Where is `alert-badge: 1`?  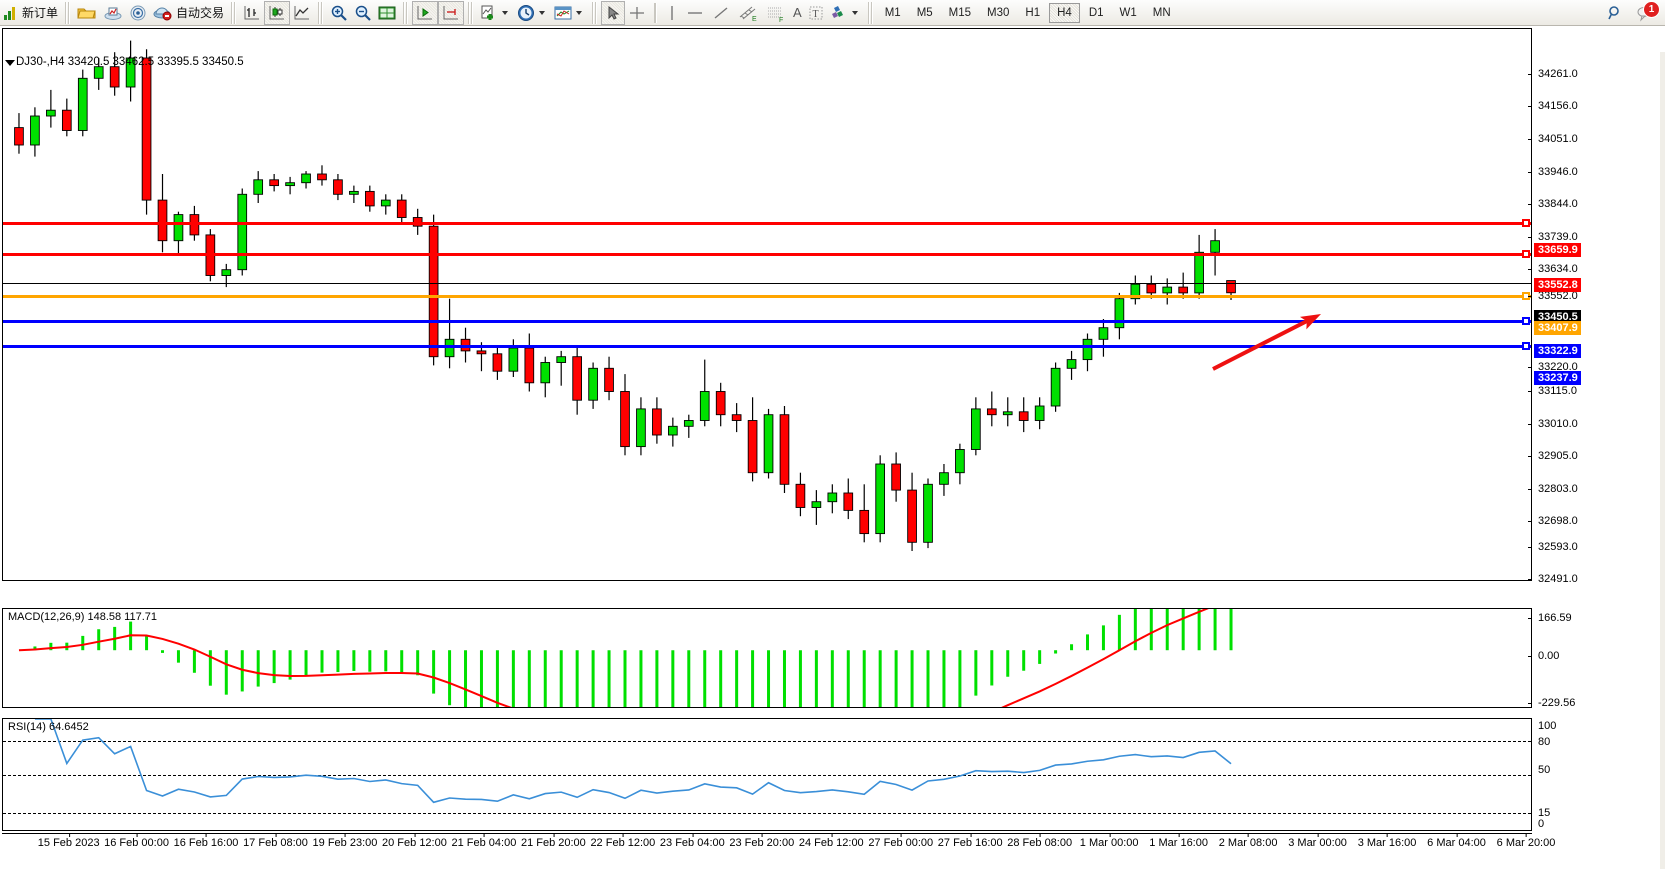
alert-badge: 1 is located at coordinates (1651, 9).